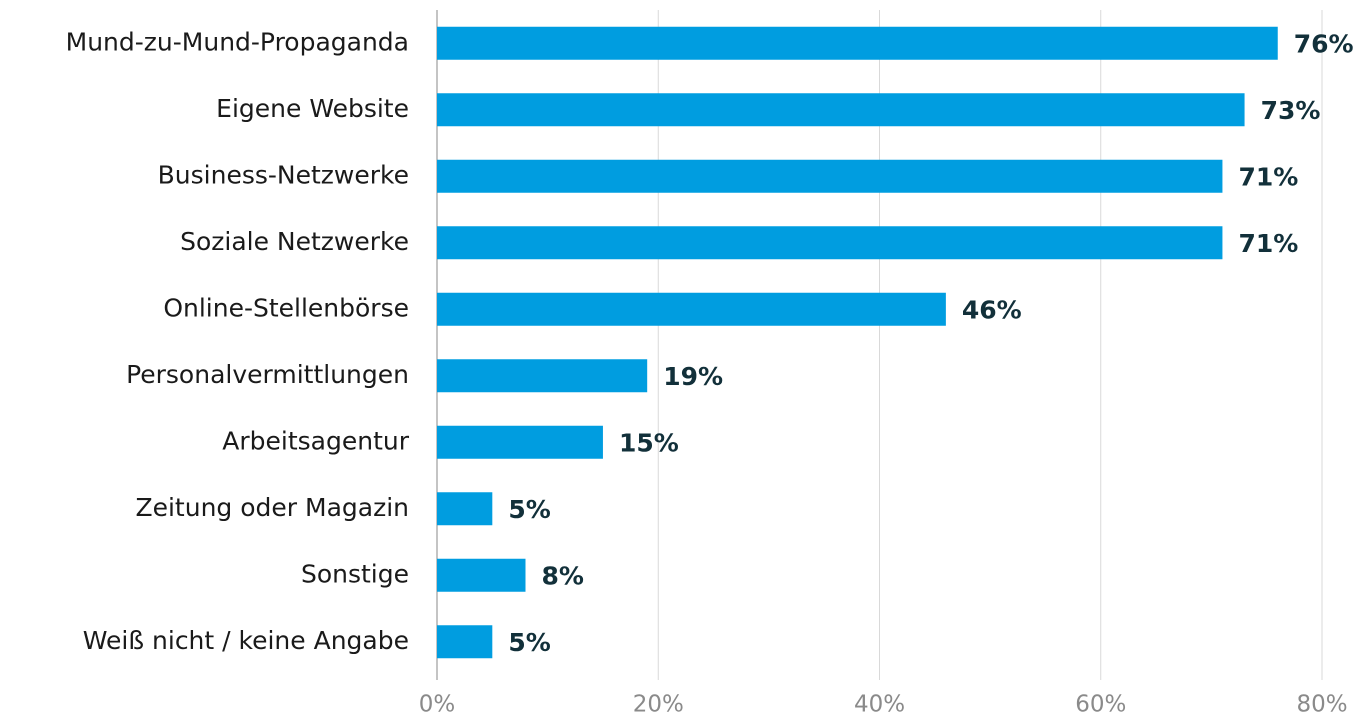  What do you see at coordinates (283, 174) in the screenshot?
I see `y-tick-label: Business-Netzwerke` at bounding box center [283, 174].